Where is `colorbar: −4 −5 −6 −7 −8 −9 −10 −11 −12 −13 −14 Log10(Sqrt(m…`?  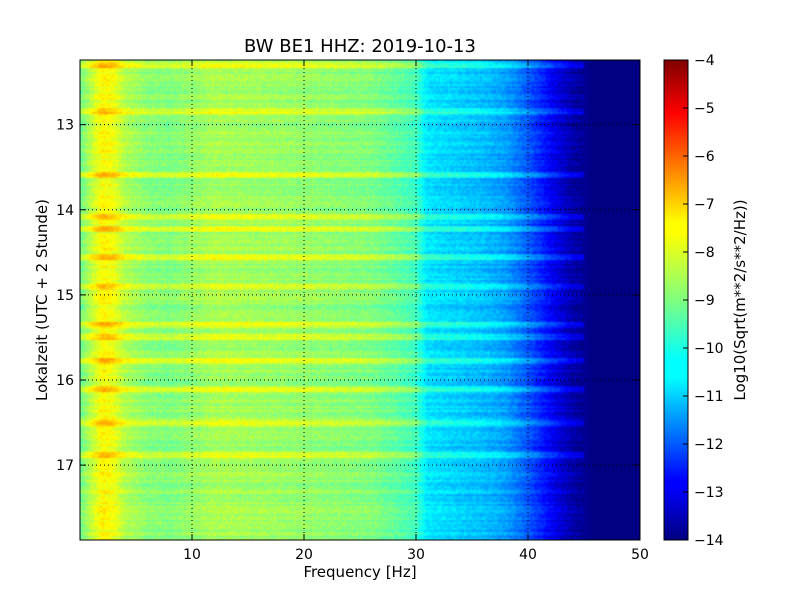
colorbar: −4 −5 −6 −7 −8 −9 −10 −11 −12 −13 −14 Log10(Sqrt(m… is located at coordinates (706, 301).